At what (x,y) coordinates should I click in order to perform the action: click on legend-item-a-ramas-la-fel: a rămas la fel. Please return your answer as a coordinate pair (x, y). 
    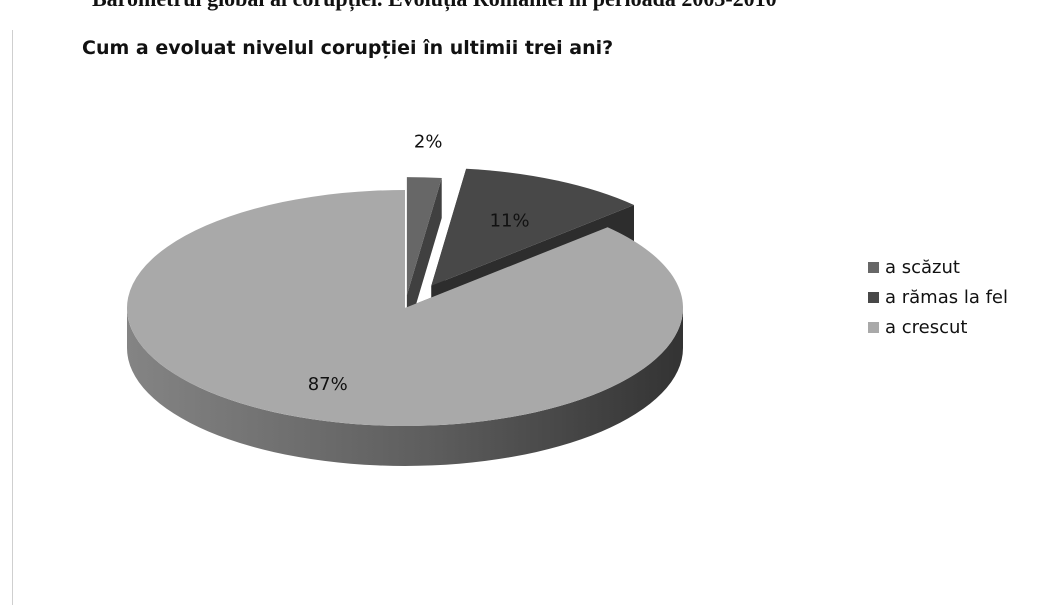
    Looking at the image, I should click on (938, 297).